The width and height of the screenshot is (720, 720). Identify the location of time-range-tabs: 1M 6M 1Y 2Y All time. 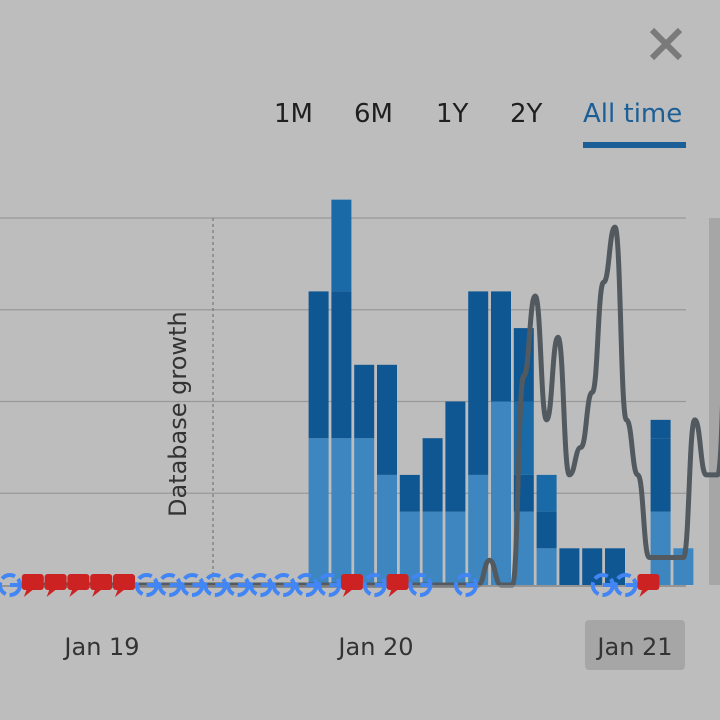
(360, 126).